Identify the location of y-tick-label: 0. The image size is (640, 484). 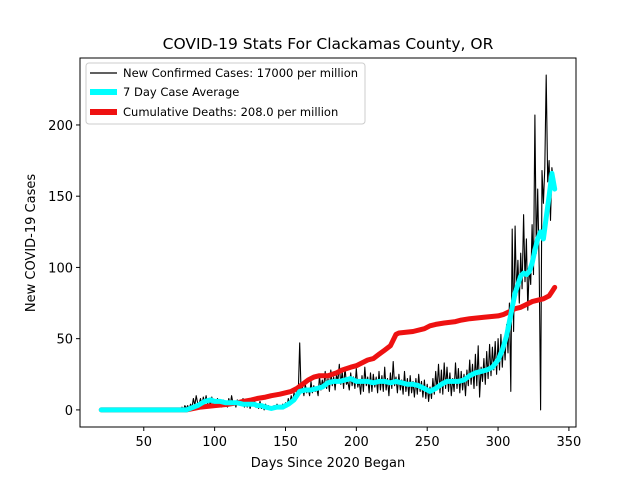
(69, 411).